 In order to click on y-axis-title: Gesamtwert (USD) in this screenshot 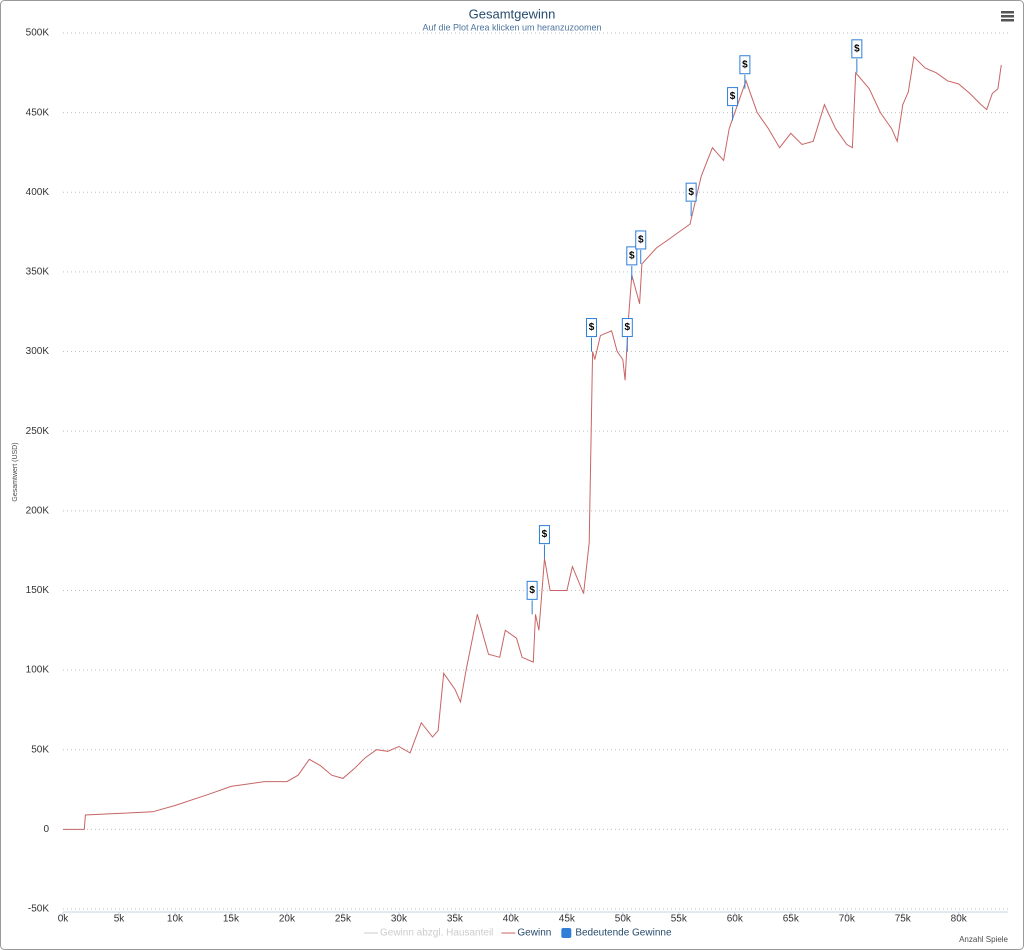, I will do `click(15, 471)`.